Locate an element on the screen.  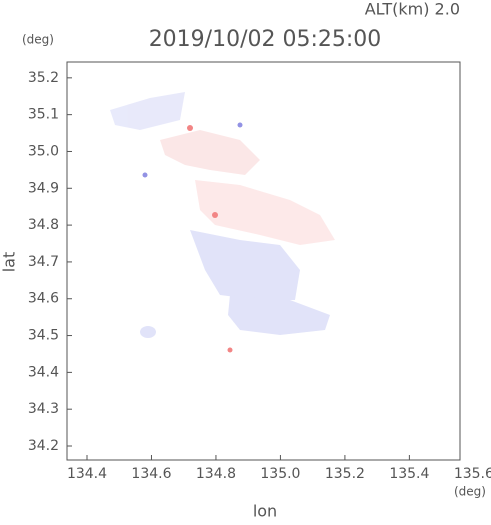
y-tick-label: 34.3 is located at coordinates (43, 409).